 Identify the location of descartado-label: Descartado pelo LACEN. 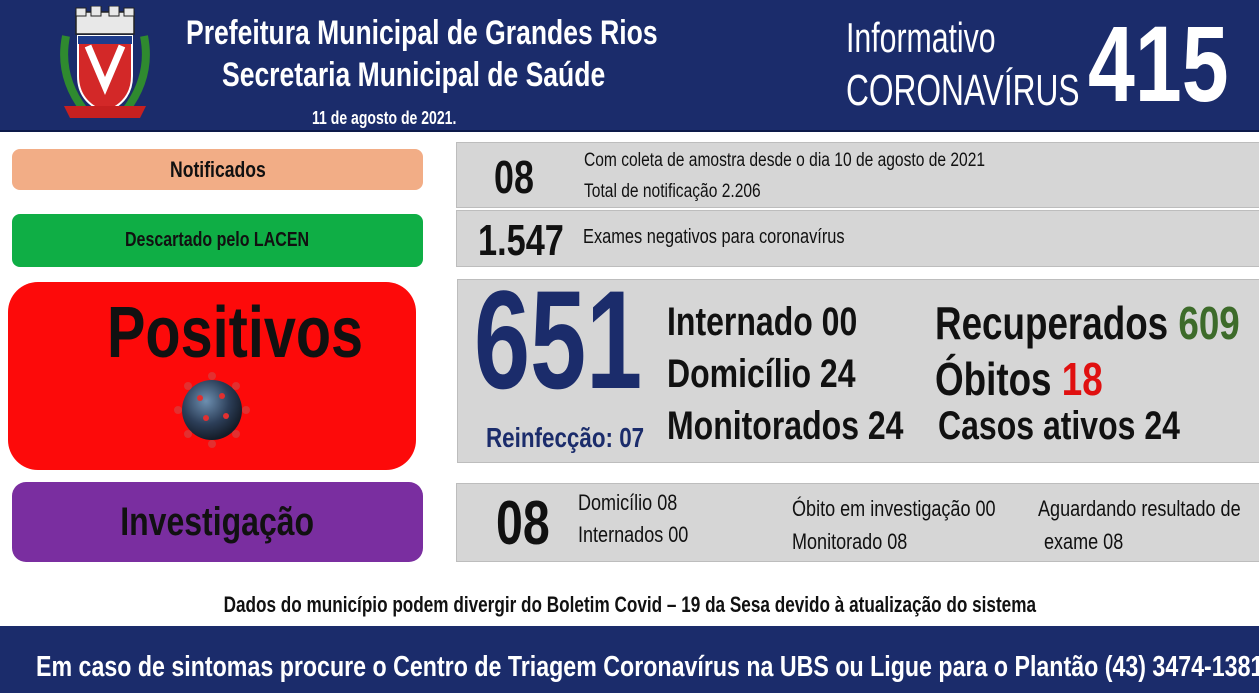
(217, 240).